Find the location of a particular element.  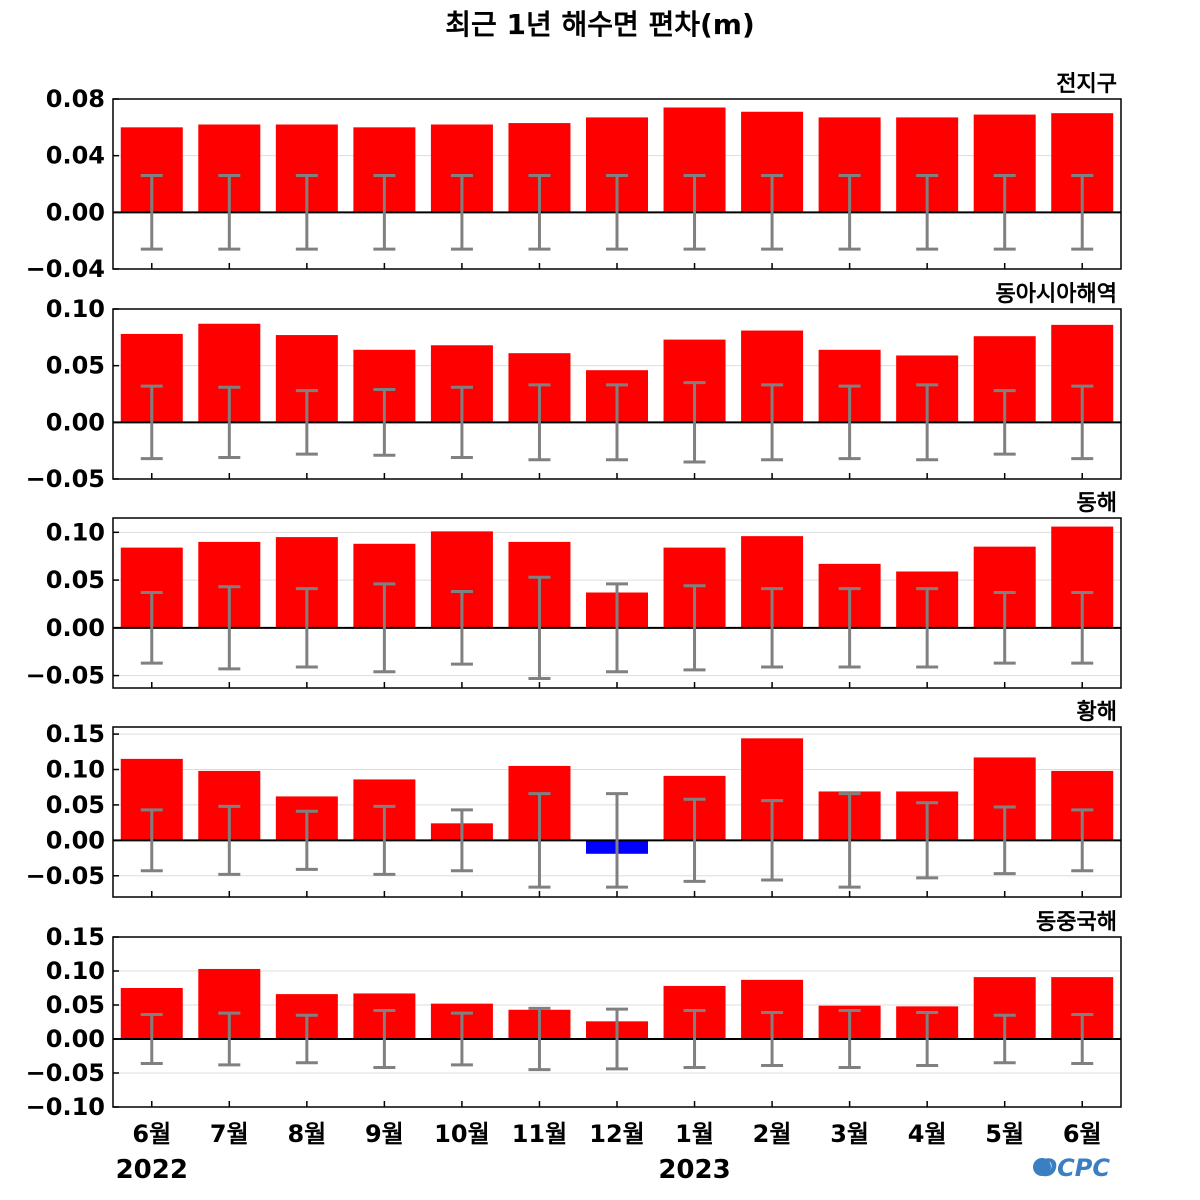

year-label: 2022 is located at coordinates (152, 1170).